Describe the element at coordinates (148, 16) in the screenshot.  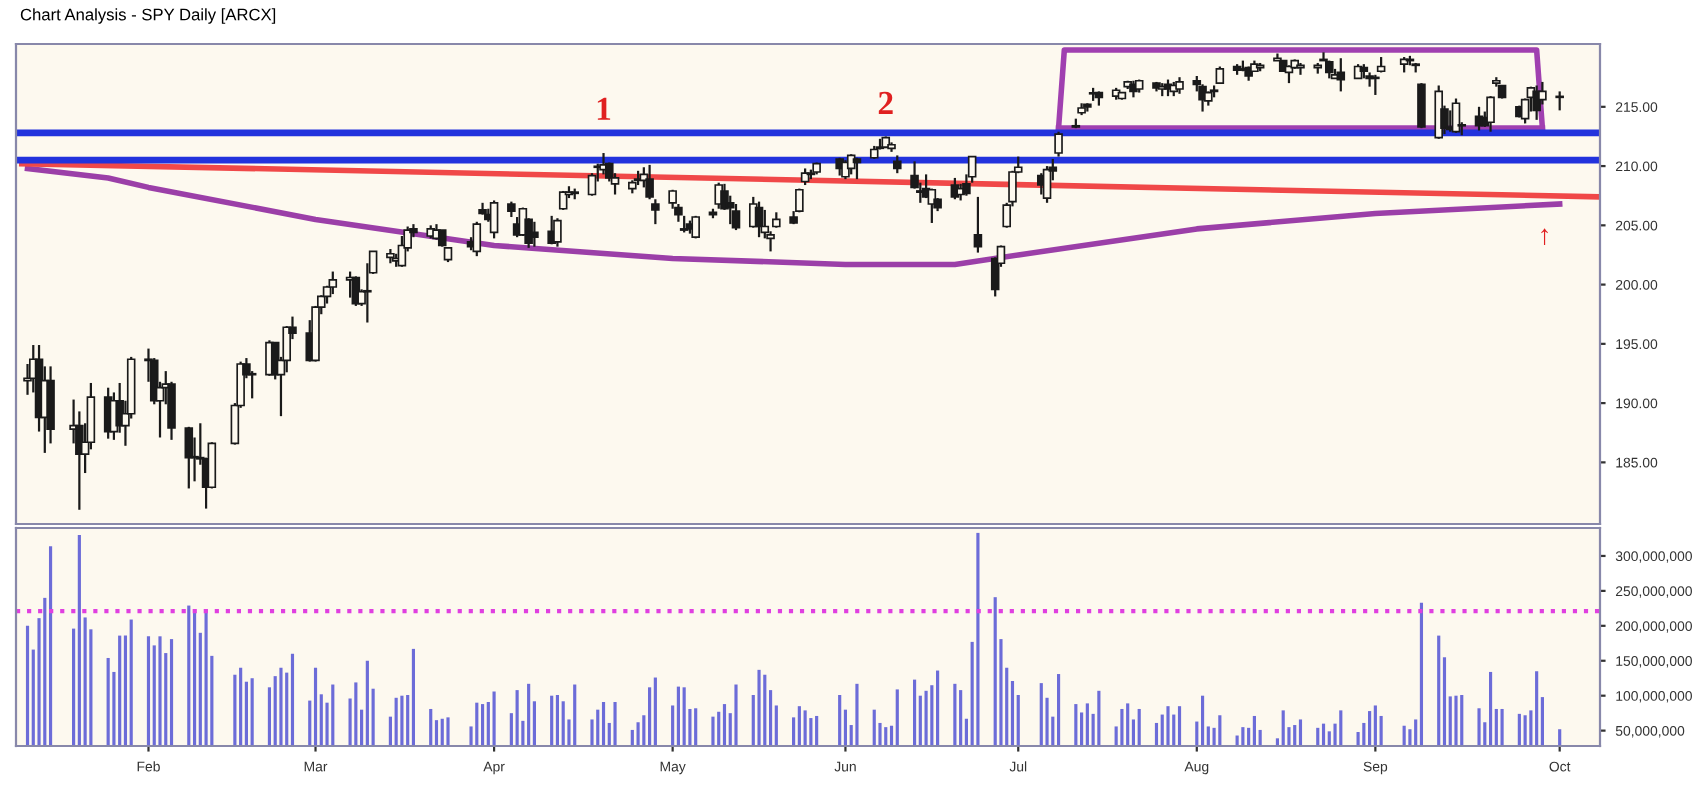
I see `chart-title: Chart Analysis - SPY Daily [ARCX]` at that location.